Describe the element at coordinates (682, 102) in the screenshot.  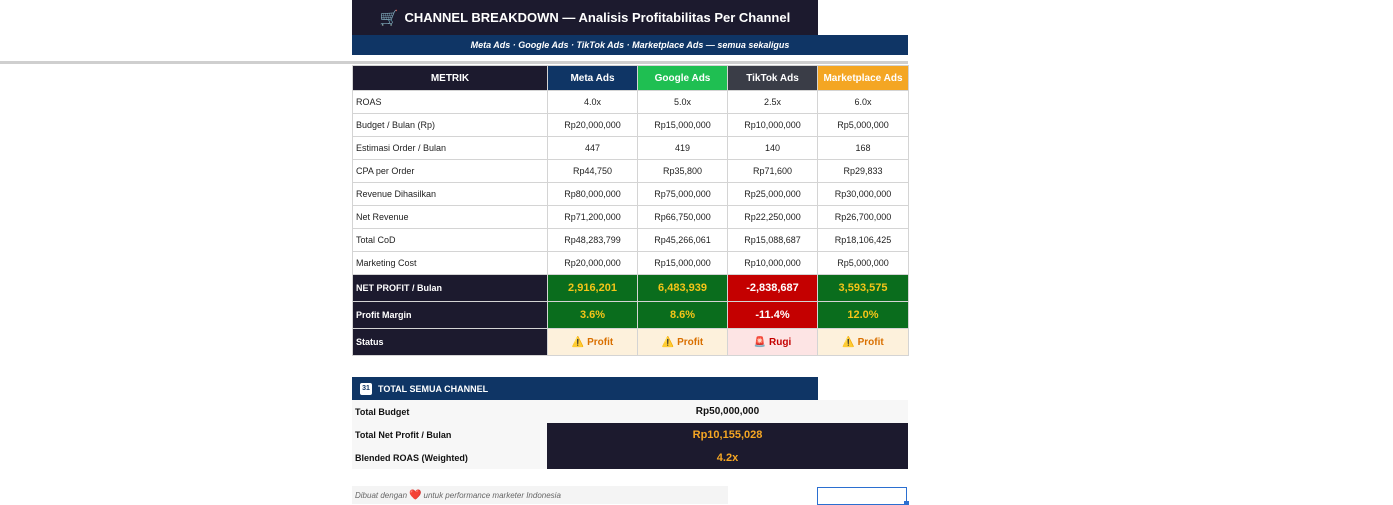
I see `table-cell: 5.0x` at that location.